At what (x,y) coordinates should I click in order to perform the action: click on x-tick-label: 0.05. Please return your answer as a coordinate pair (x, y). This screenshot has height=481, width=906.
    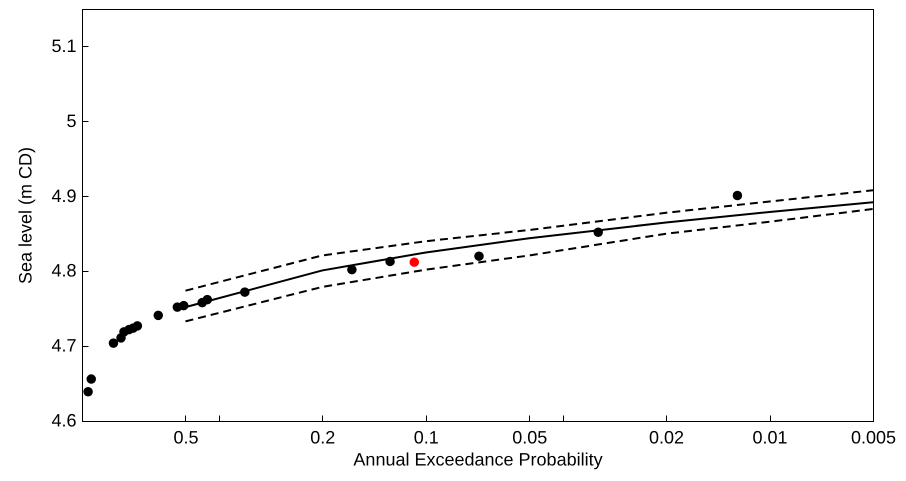
    Looking at the image, I should click on (530, 438).